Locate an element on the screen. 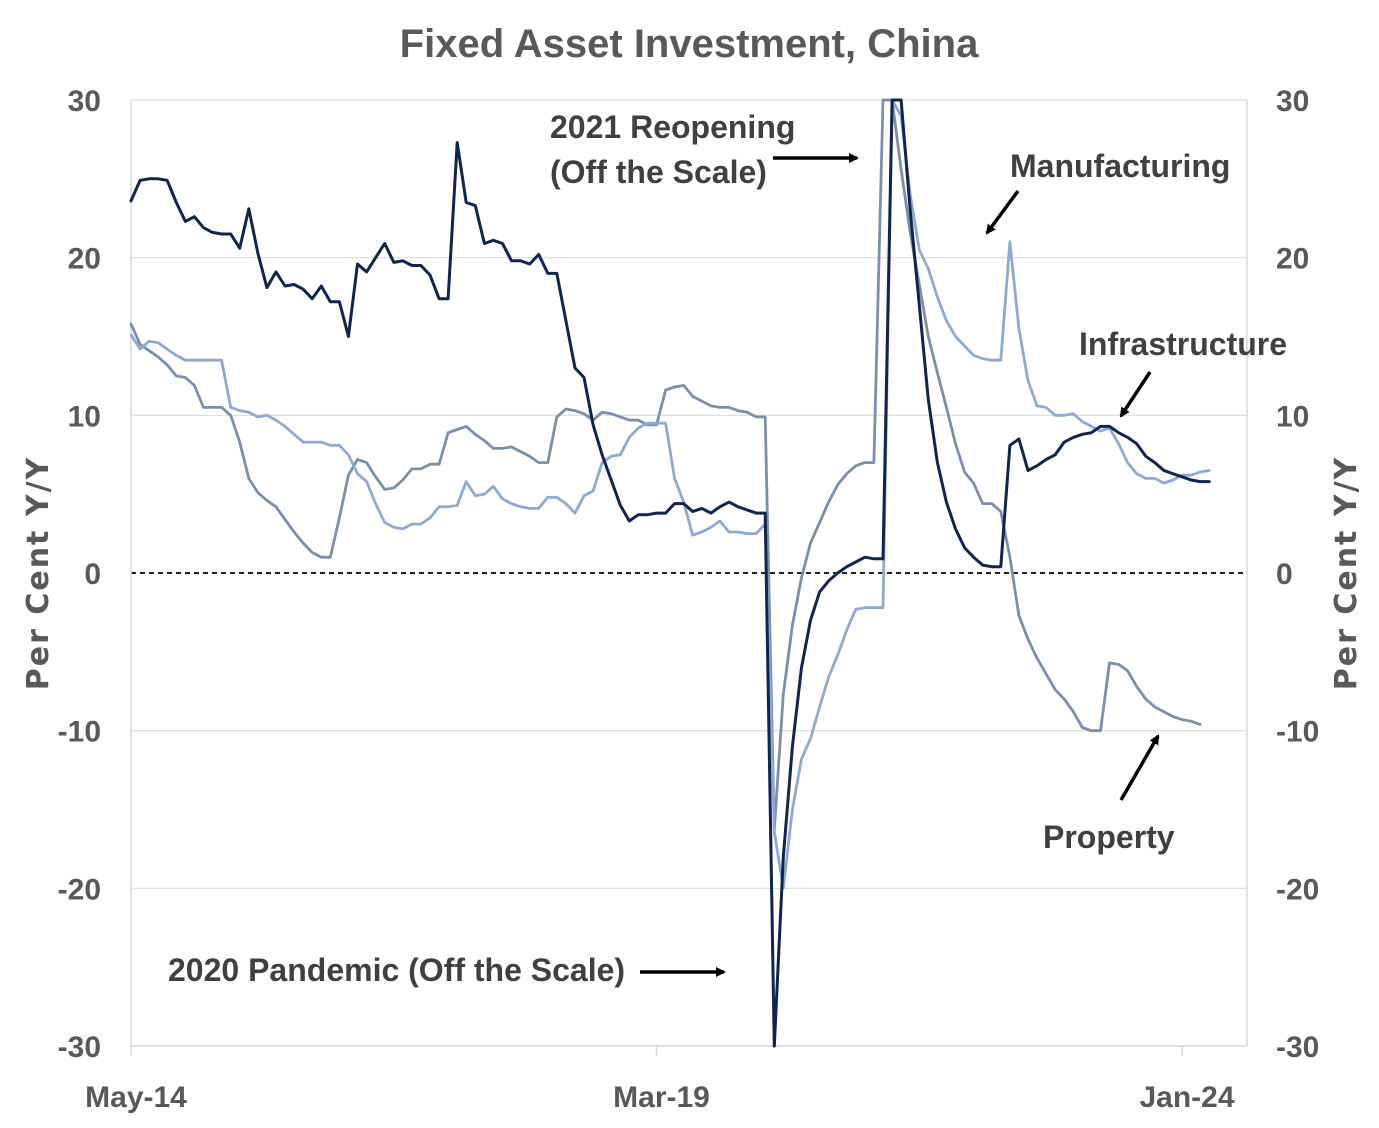  reopening-annotation-line1: 2021 Reopening is located at coordinates (672, 127).